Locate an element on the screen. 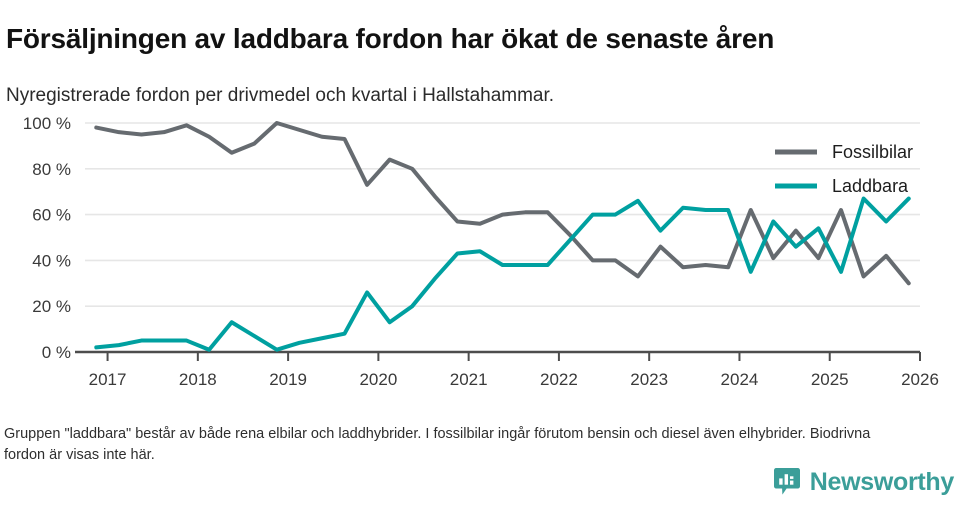 The width and height of the screenshot is (960, 505). x-axis-tick-label: 2026 is located at coordinates (920, 379).